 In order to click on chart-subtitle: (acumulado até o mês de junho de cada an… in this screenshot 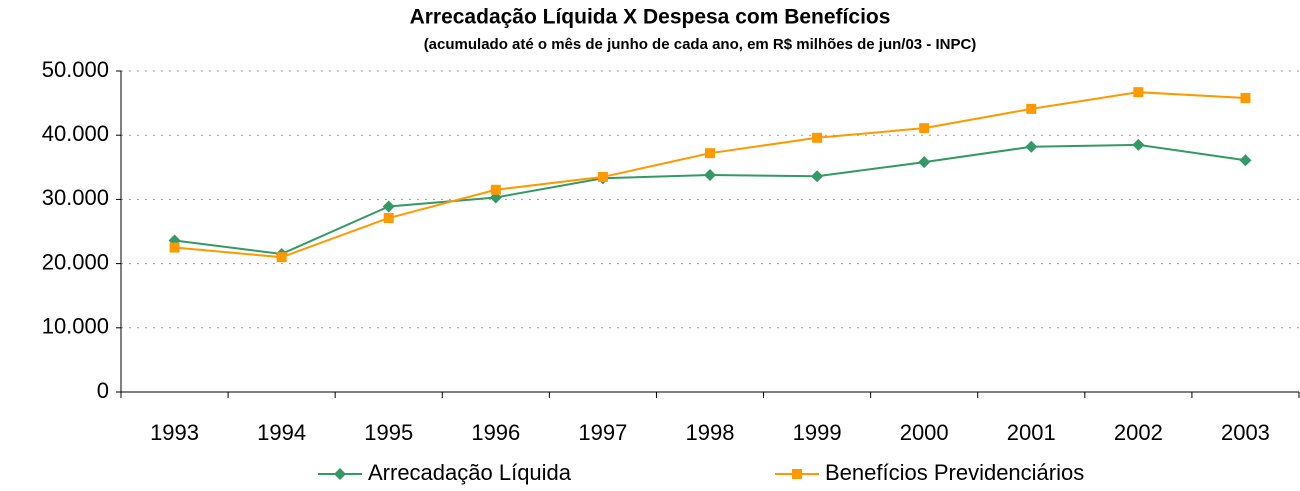, I will do `click(700, 44)`.